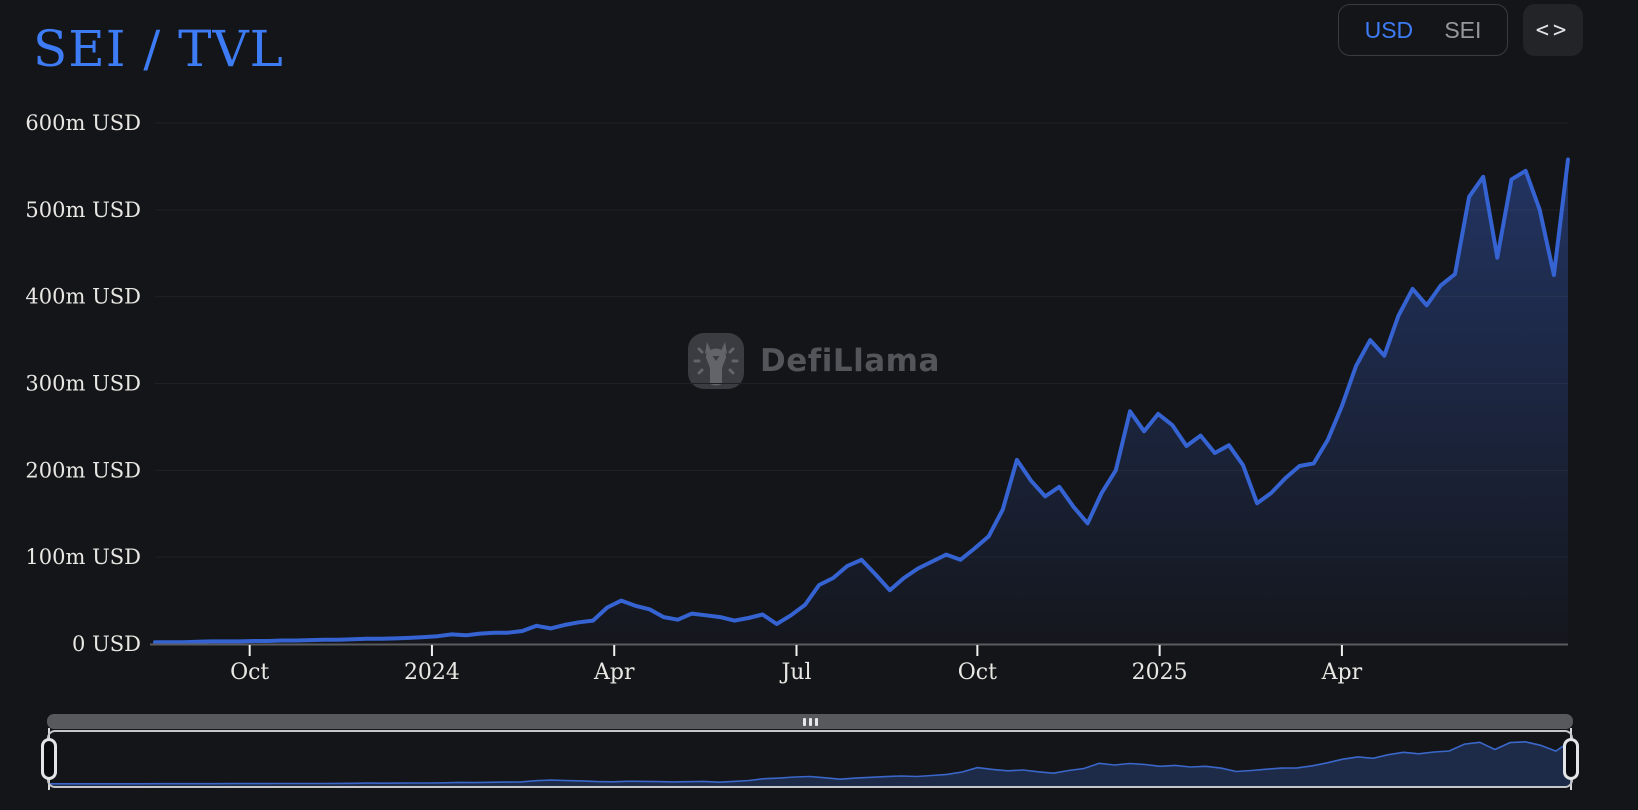  I want to click on y-axis-label: 400m USD, so click(83, 297).